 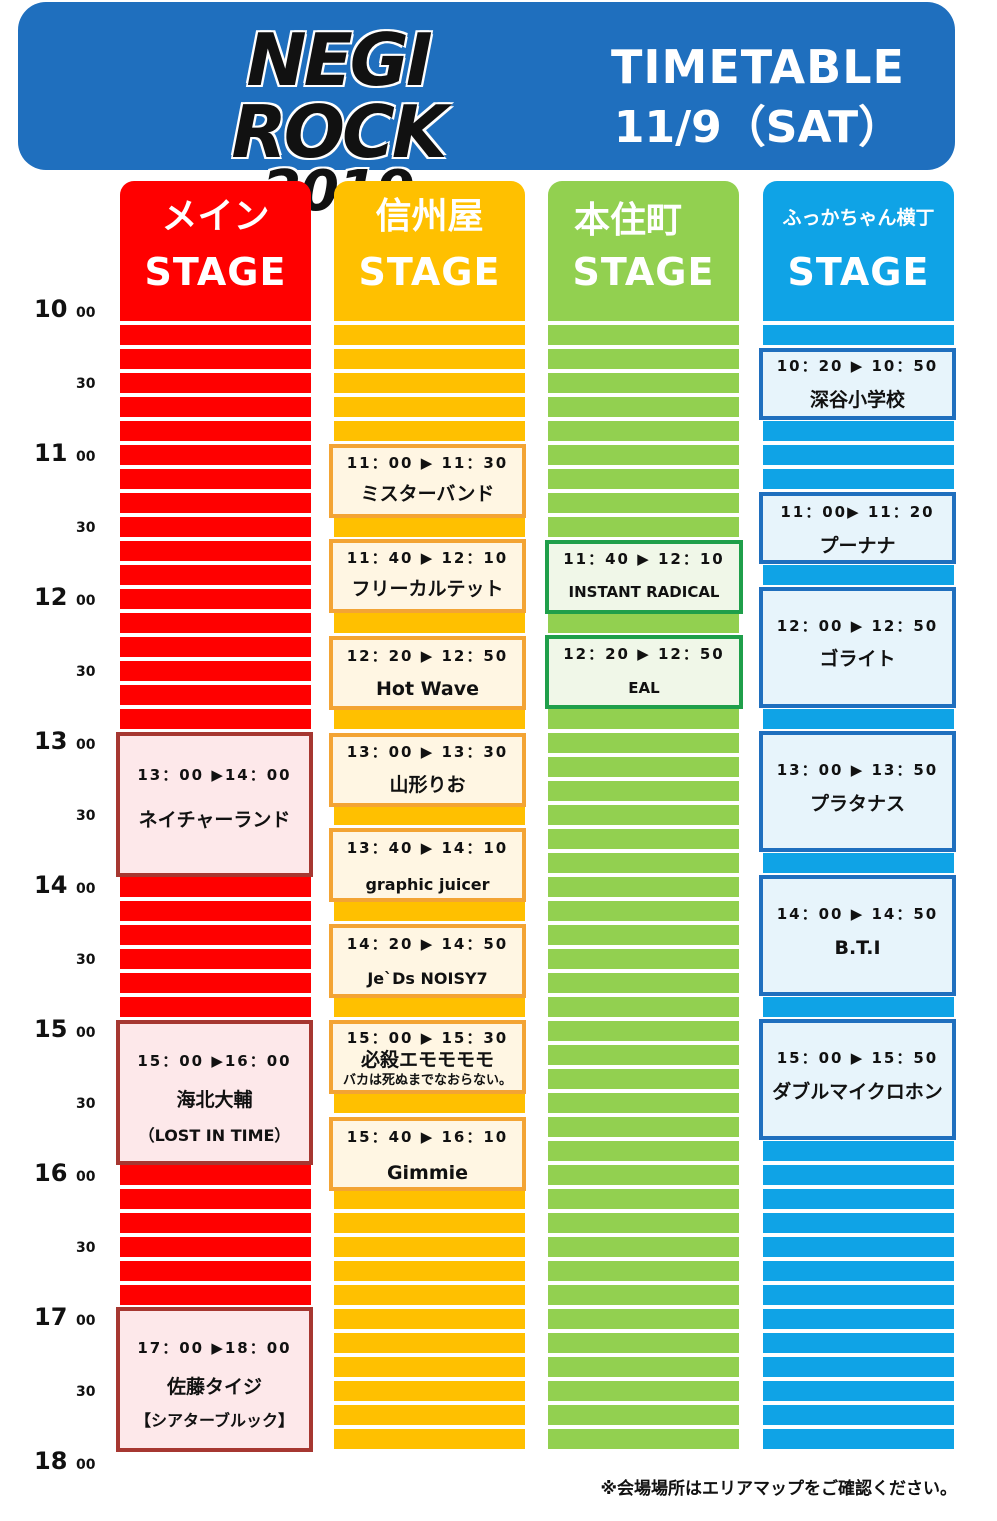 I want to click on slot-artist: ネイチャーランド, so click(x=214, y=820).